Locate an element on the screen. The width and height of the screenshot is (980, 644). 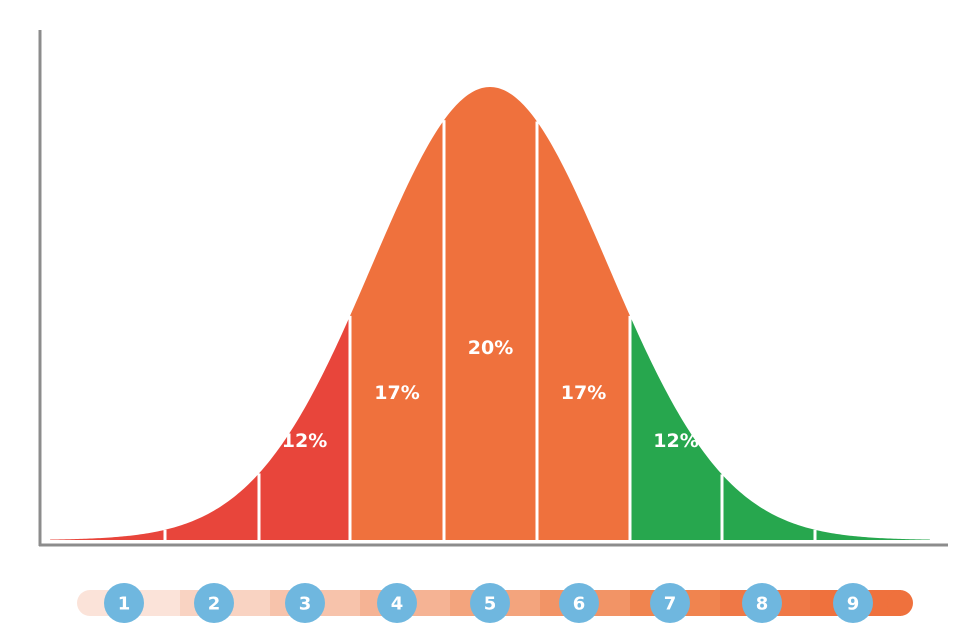
stanine-number-2: 2 is located at coordinates (214, 604).